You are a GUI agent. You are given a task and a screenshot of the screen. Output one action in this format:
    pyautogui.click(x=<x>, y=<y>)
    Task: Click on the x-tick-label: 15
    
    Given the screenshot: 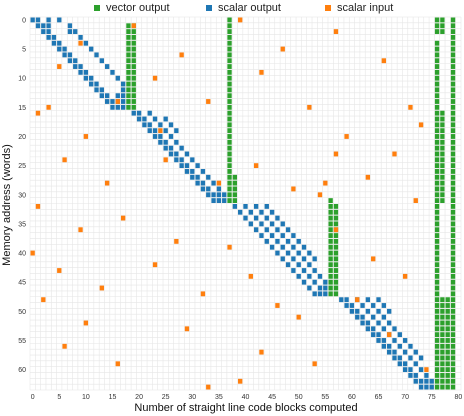 What is the action you would take?
    pyautogui.click(x=113, y=397)
    